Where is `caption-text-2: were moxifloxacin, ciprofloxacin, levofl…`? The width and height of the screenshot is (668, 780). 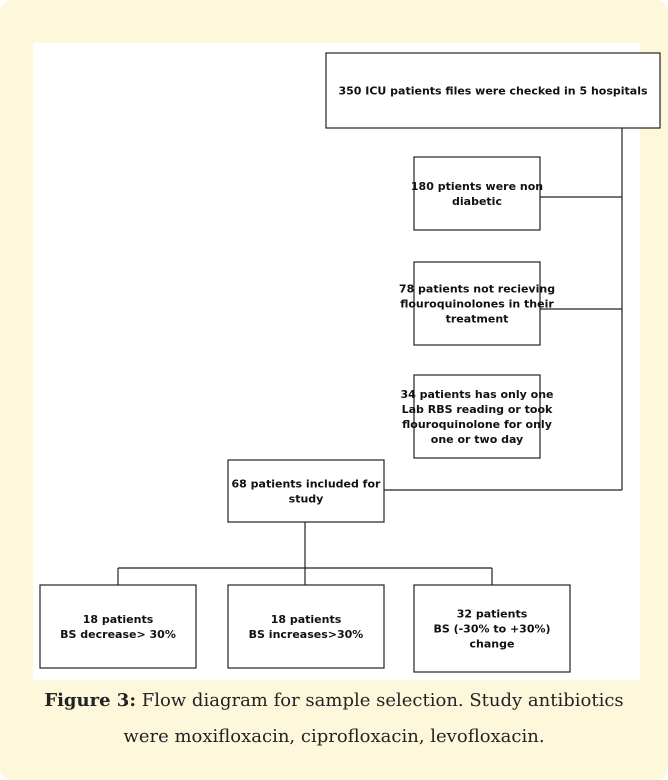
caption-text-2: were moxifloxacin, ciprofloxacin, levofl… is located at coordinates (334, 736).